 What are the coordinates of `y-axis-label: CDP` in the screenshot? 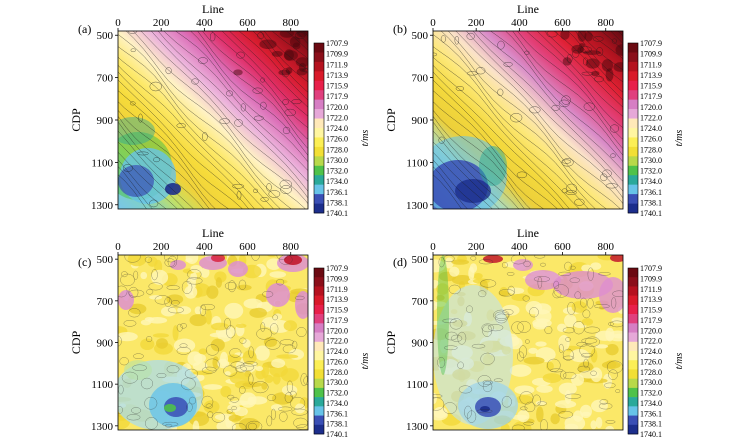 It's located at (76, 120).